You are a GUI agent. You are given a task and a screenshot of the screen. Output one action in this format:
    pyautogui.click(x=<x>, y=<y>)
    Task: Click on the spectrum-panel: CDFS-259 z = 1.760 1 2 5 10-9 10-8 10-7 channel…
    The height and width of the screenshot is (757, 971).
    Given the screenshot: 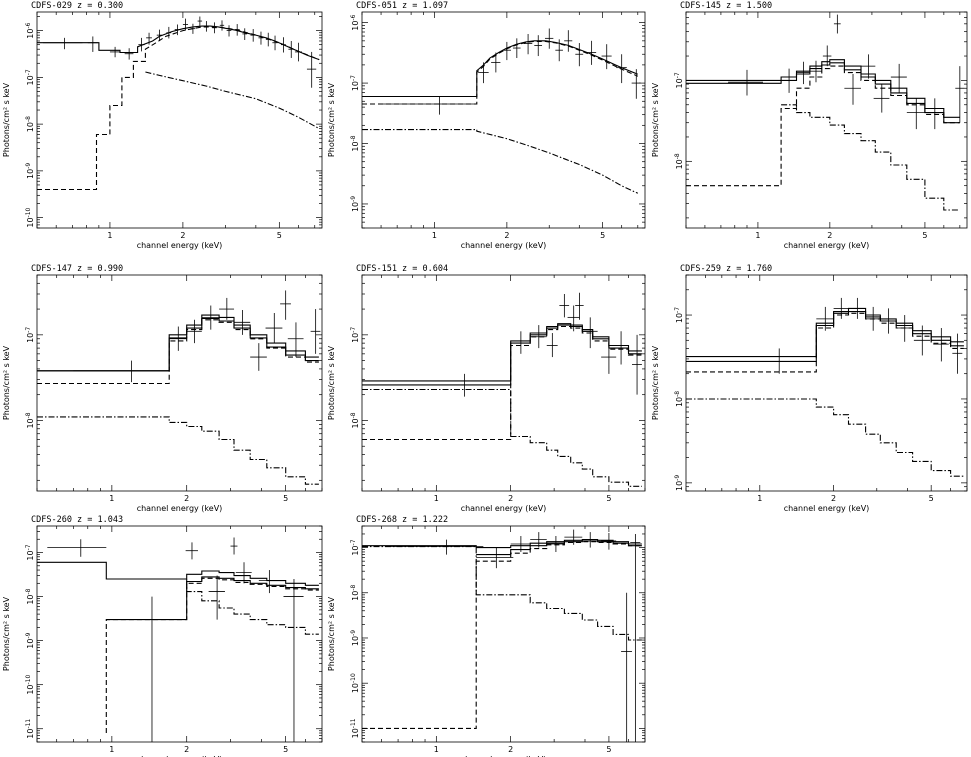 What is the action you would take?
    pyautogui.click(x=809, y=388)
    